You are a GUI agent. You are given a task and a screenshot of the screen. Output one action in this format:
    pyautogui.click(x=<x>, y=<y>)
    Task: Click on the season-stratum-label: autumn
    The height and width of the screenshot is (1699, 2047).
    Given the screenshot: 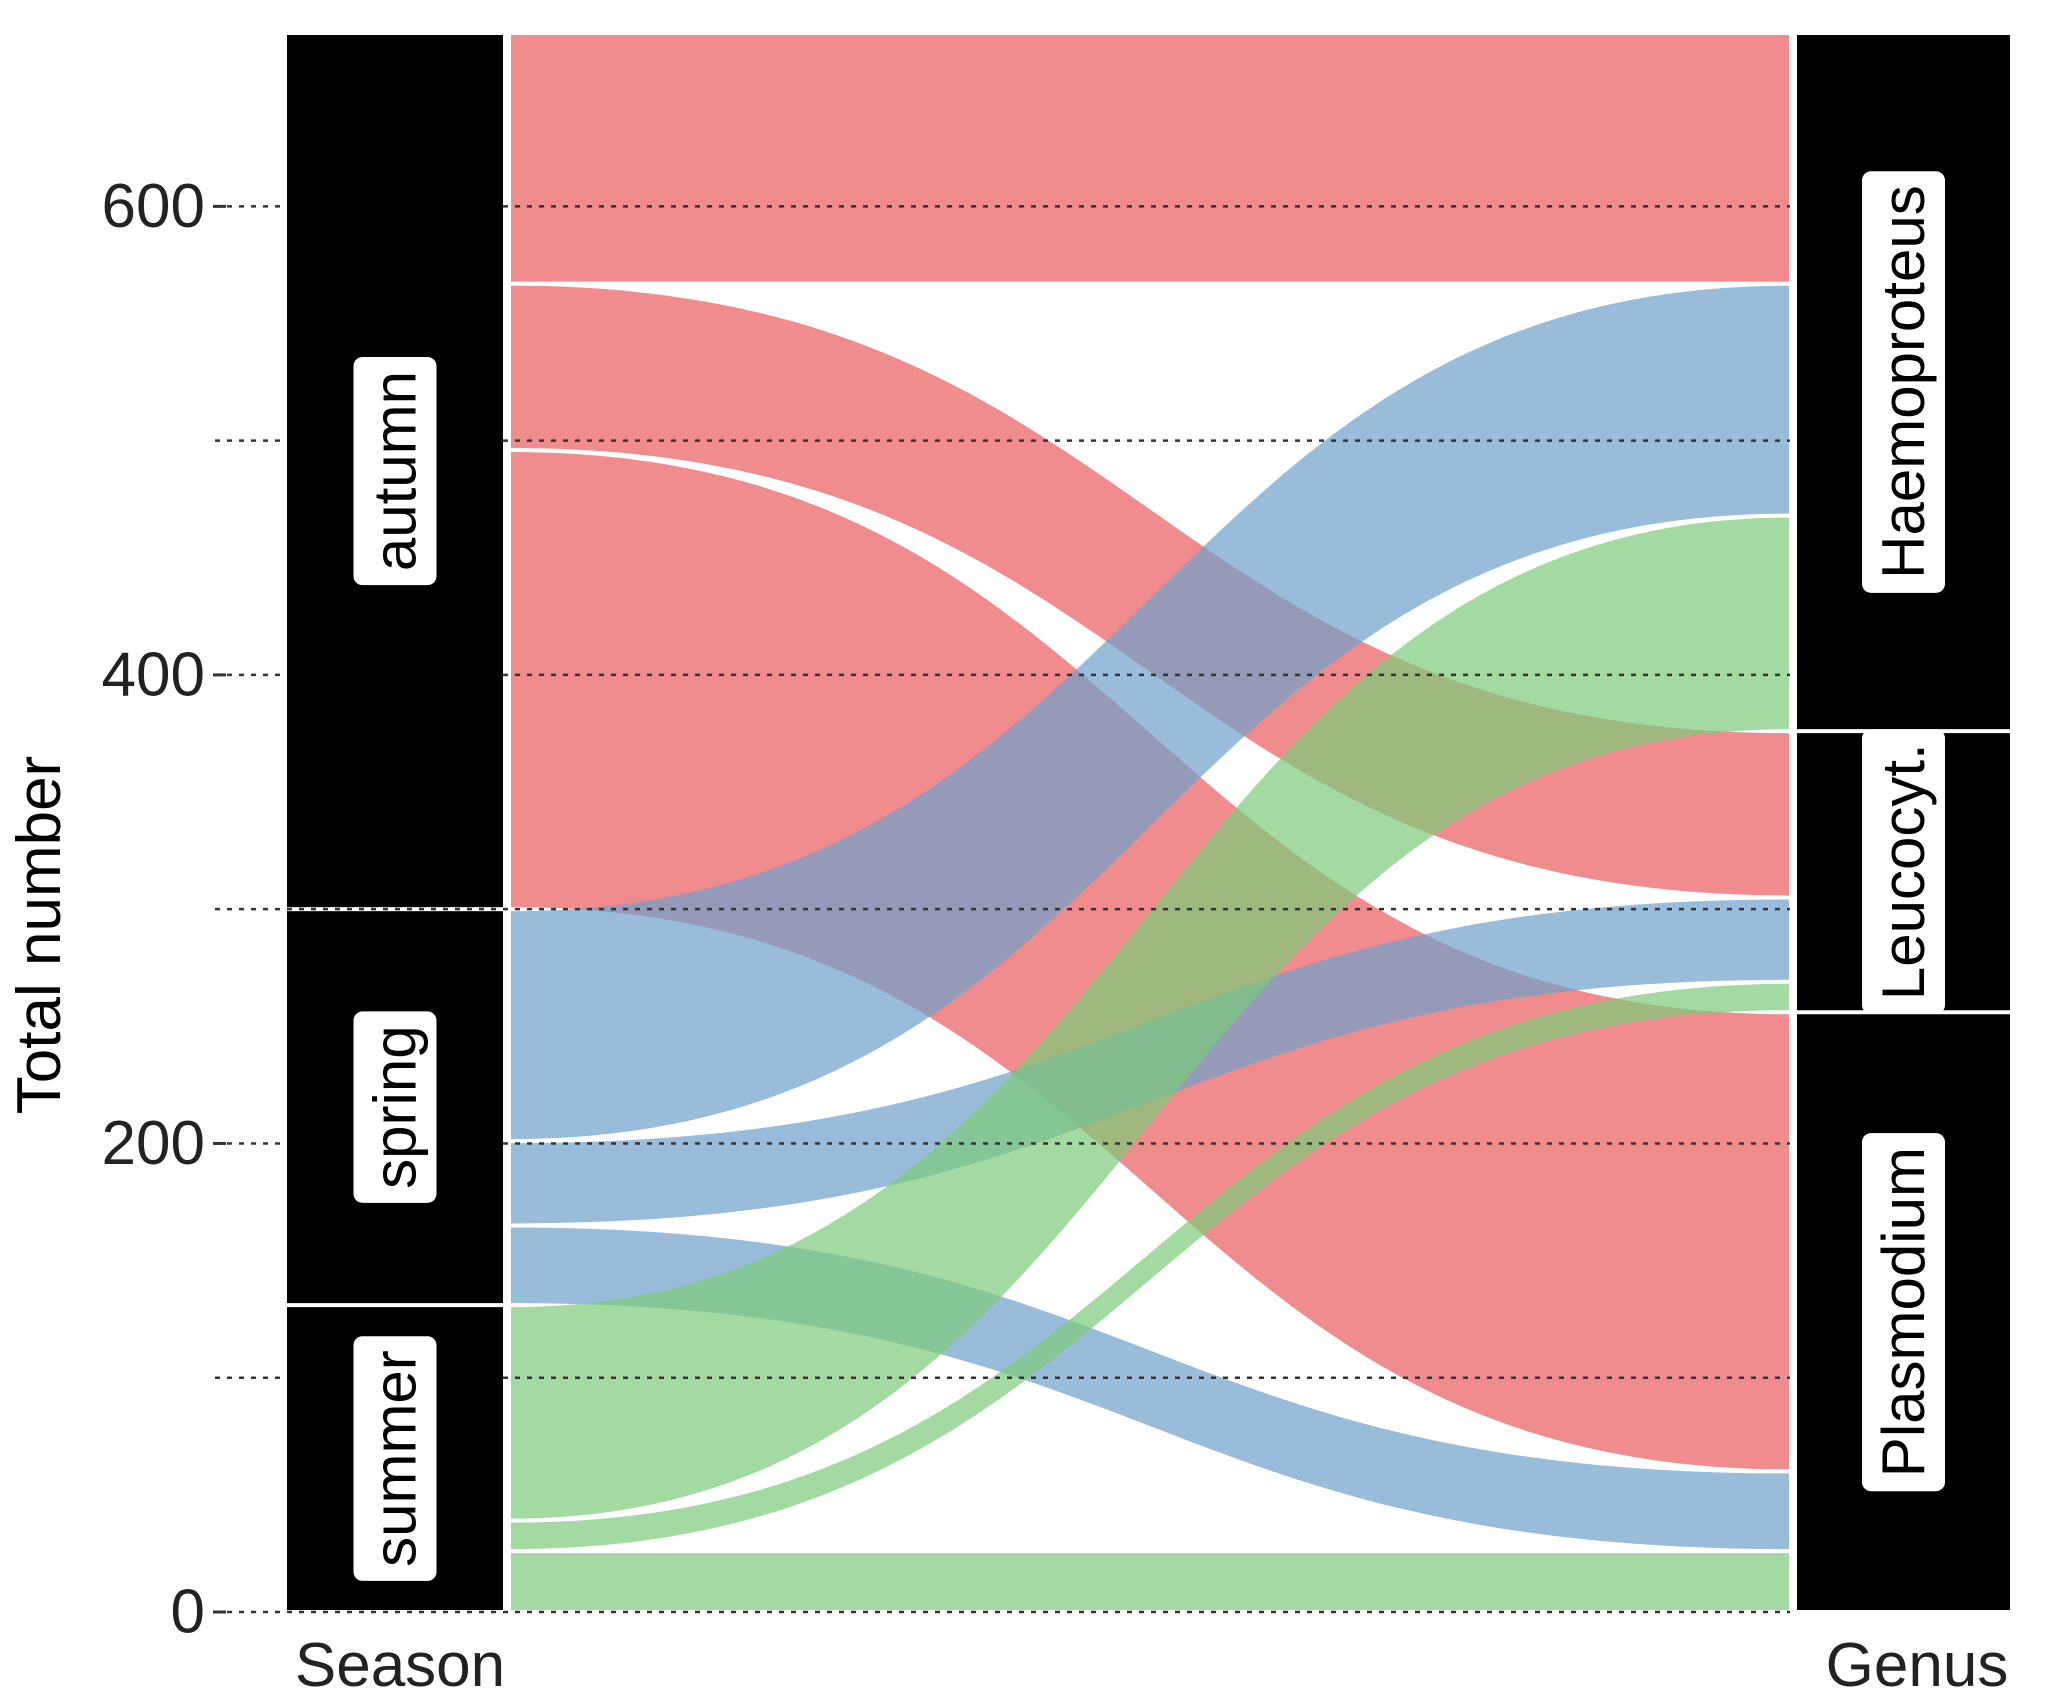 What is the action you would take?
    pyautogui.click(x=395, y=471)
    